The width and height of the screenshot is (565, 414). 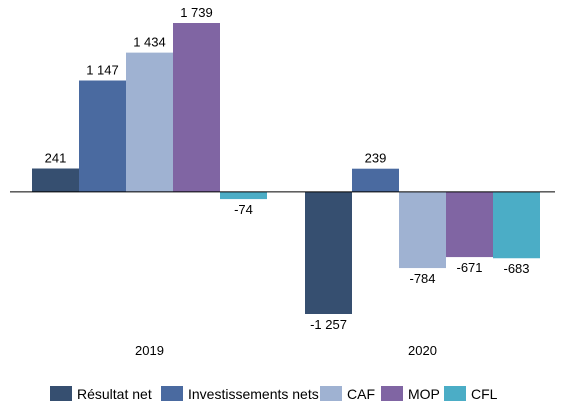 I want to click on data-label: 1 739, so click(x=196, y=12).